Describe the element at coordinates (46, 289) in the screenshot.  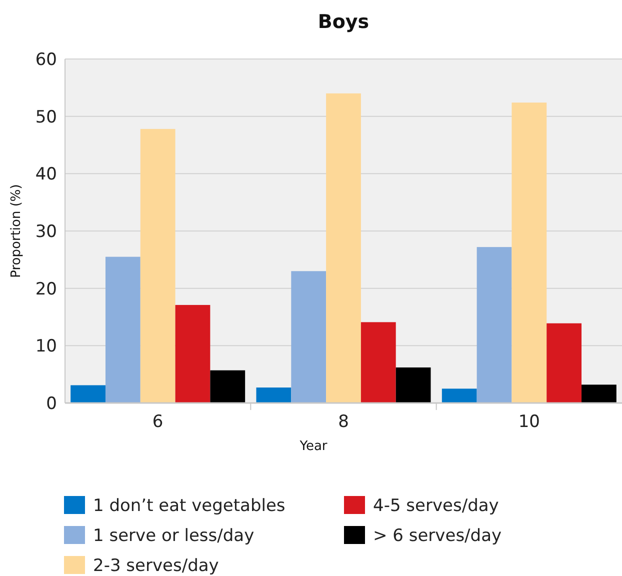
I see `y-tick-label: 20` at that location.